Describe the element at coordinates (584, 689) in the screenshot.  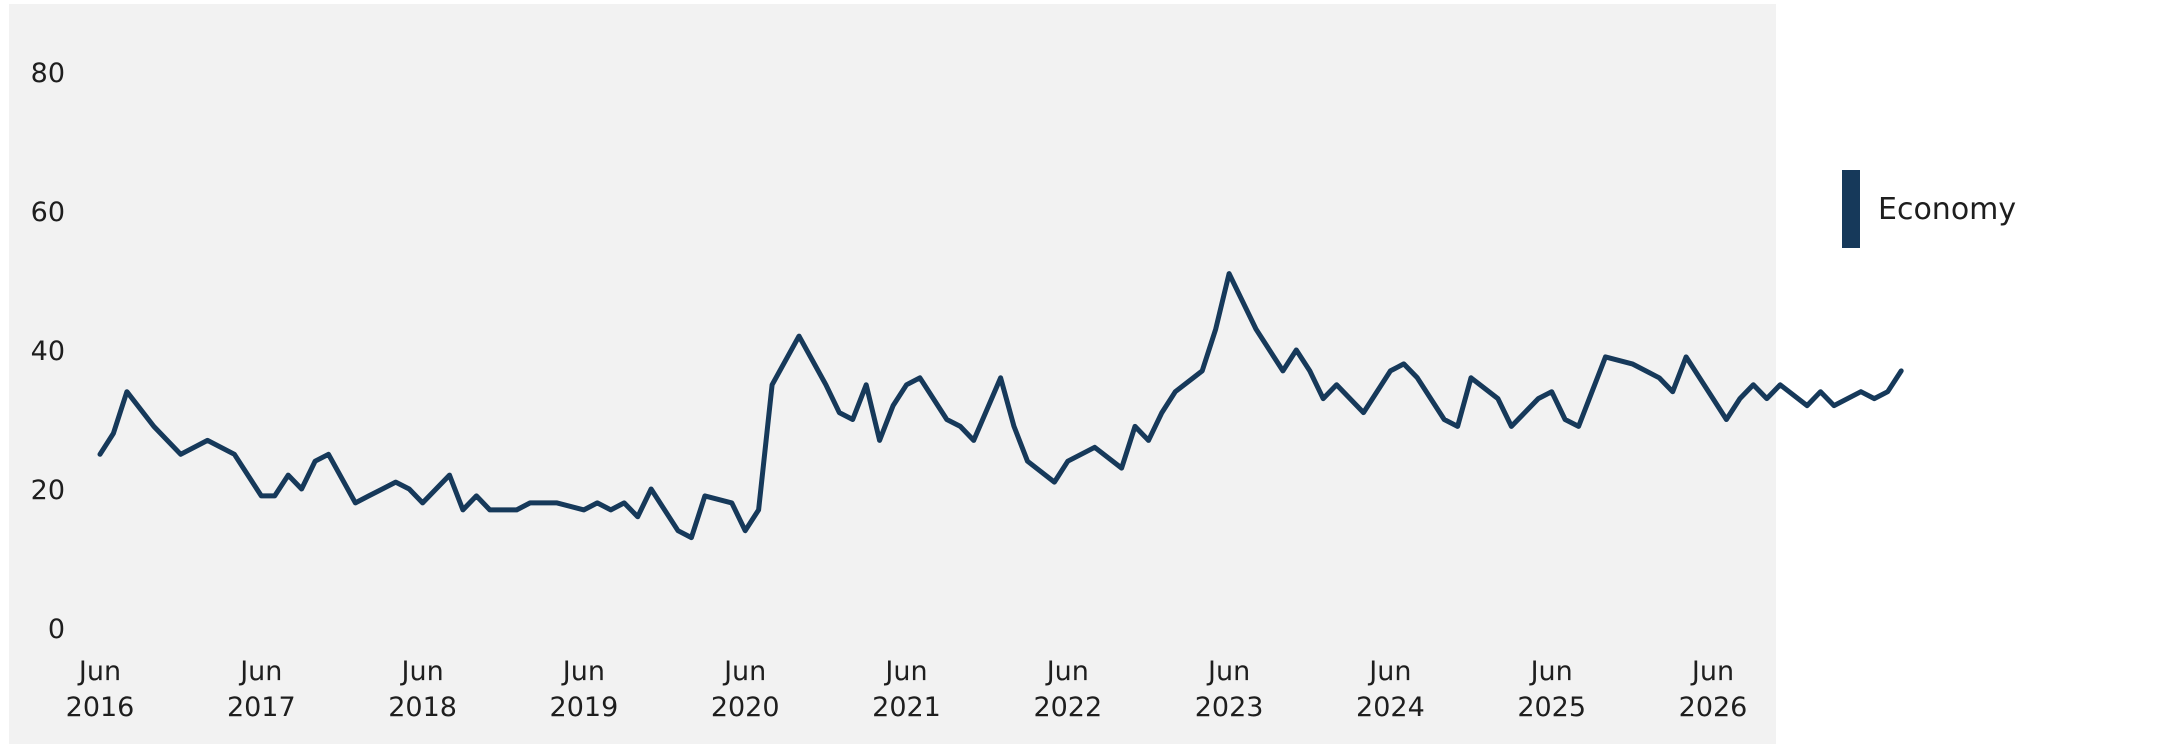
I see `x-tick: Jun 2019` at that location.